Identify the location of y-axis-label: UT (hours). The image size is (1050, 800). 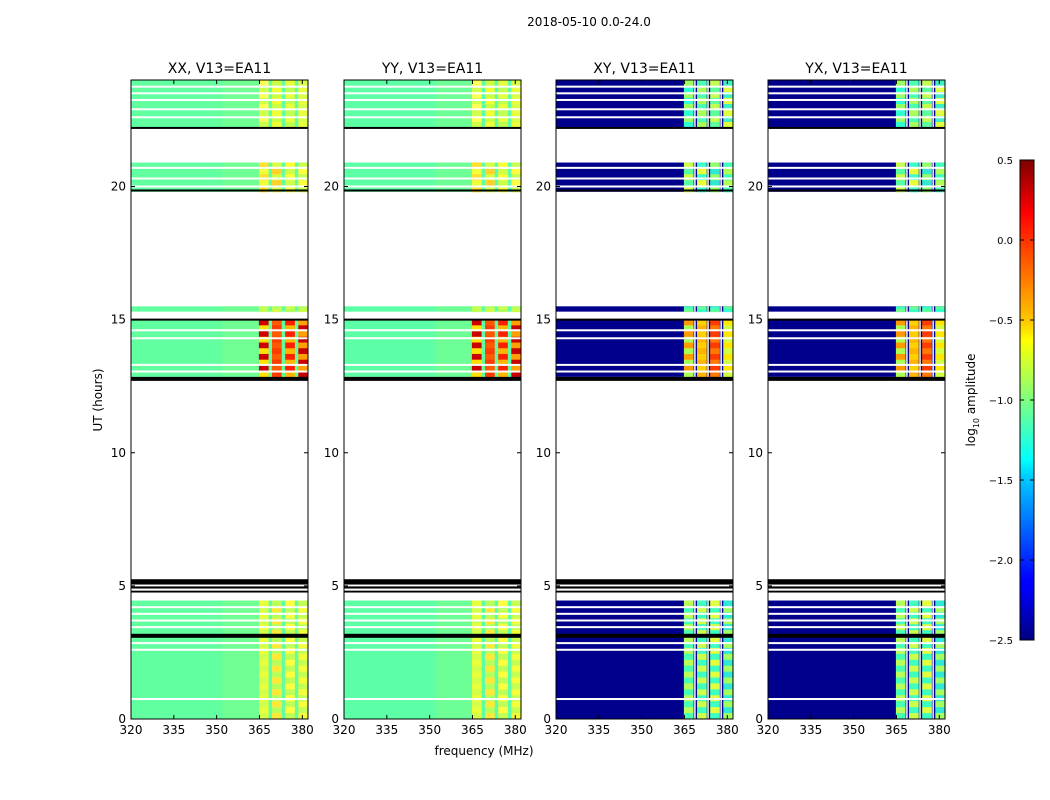
(98, 399).